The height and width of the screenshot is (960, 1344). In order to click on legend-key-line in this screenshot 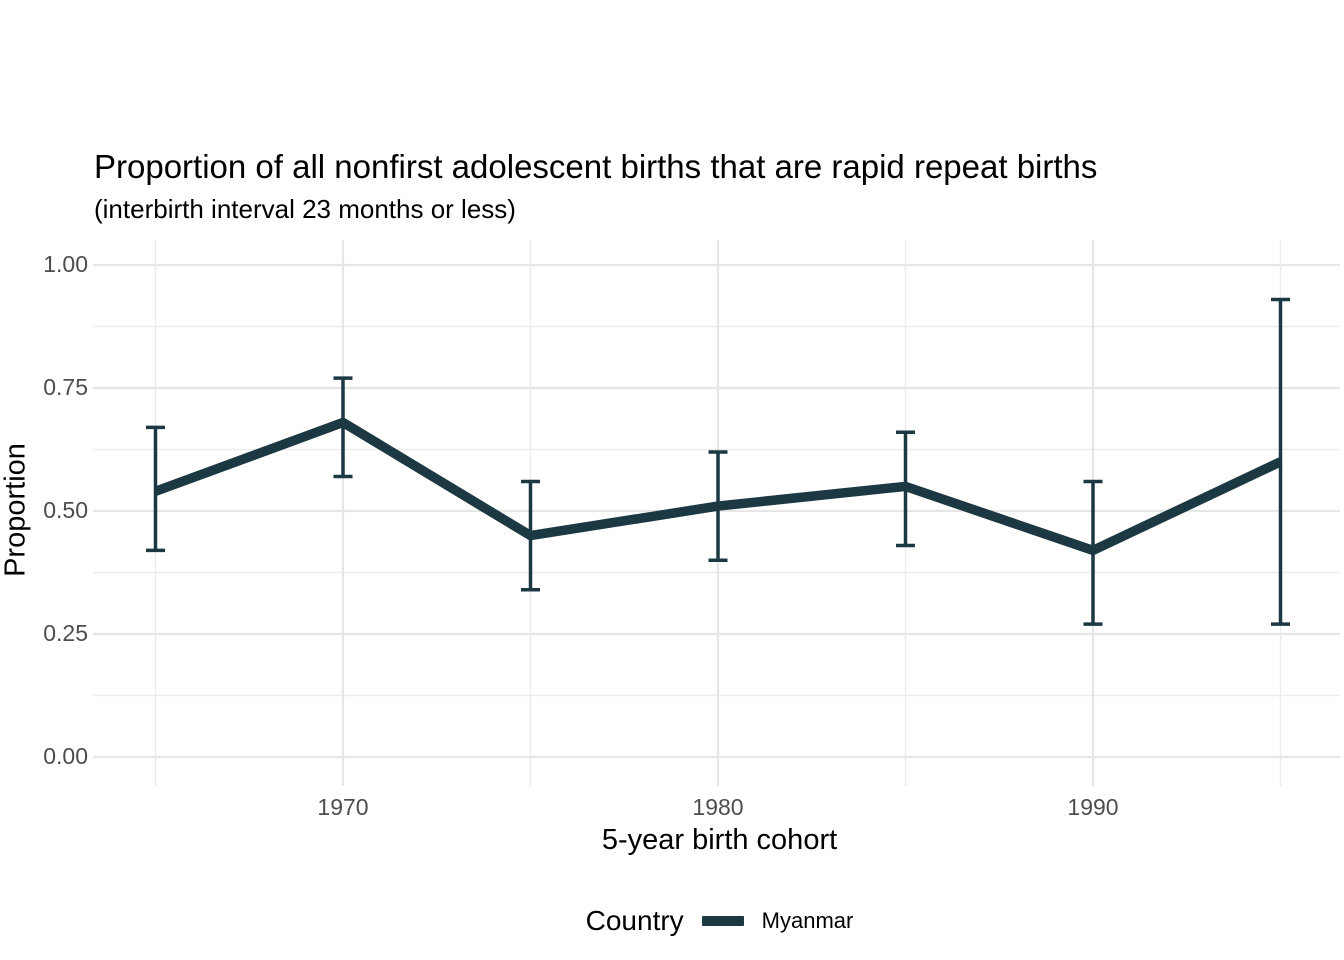, I will do `click(722, 921)`.